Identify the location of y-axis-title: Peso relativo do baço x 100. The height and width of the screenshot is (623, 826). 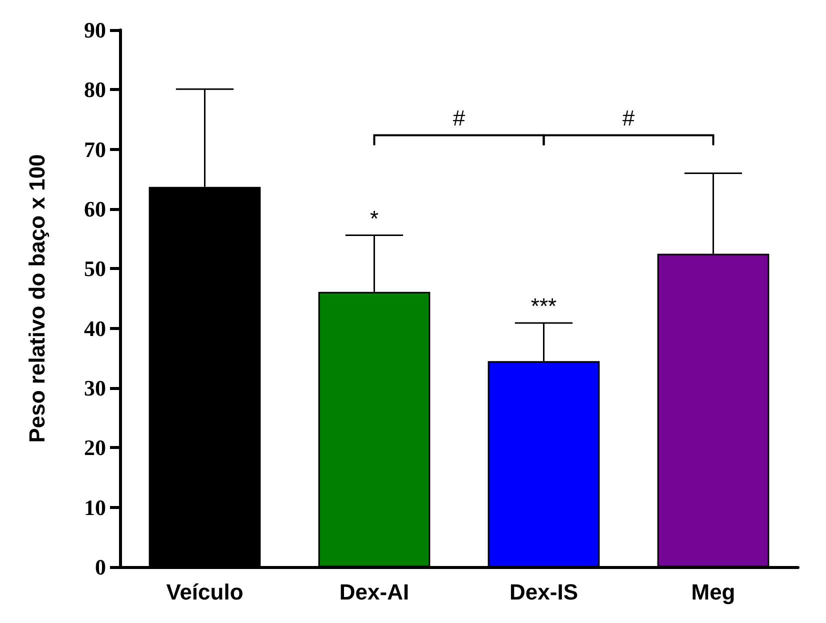
(37, 298).